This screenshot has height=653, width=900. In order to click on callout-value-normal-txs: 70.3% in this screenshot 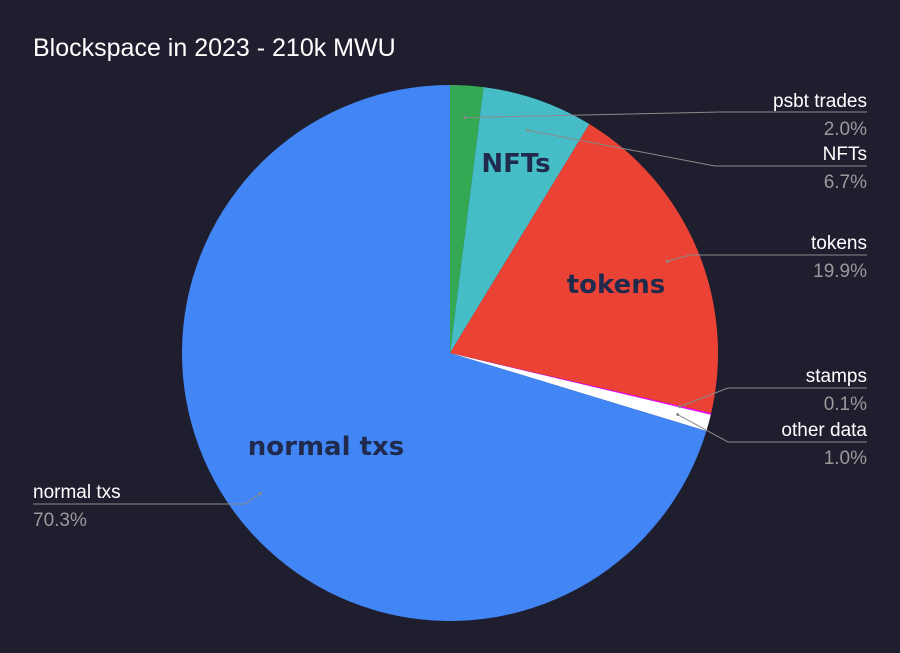, I will do `click(60, 520)`.